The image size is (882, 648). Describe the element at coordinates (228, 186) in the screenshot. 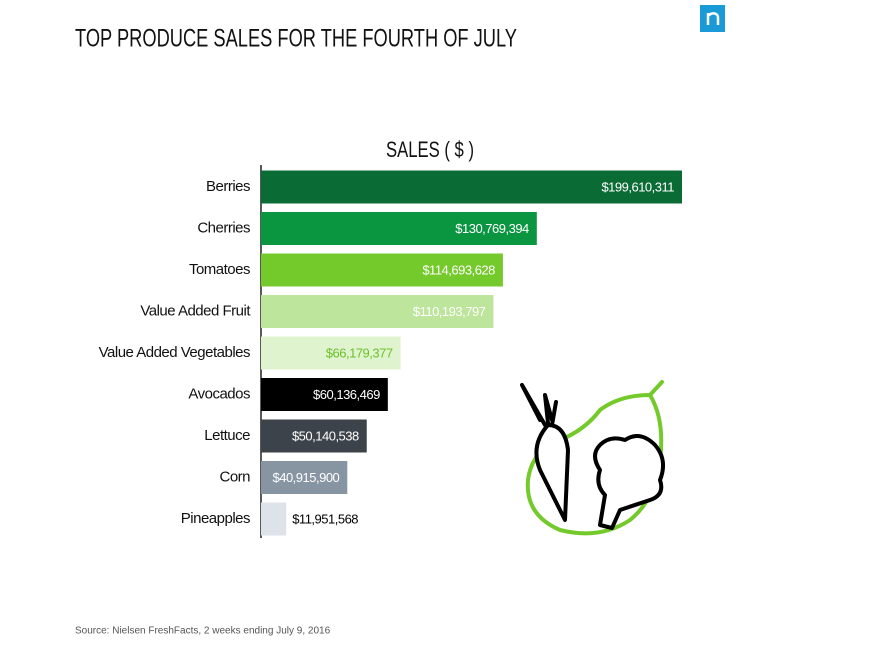

I see `category-label: Berries` at that location.